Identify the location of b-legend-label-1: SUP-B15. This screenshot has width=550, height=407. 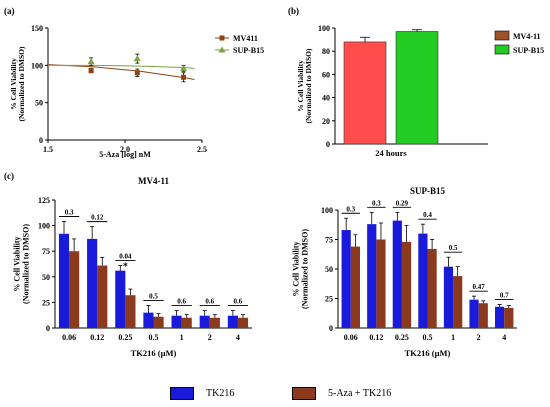
(528, 50).